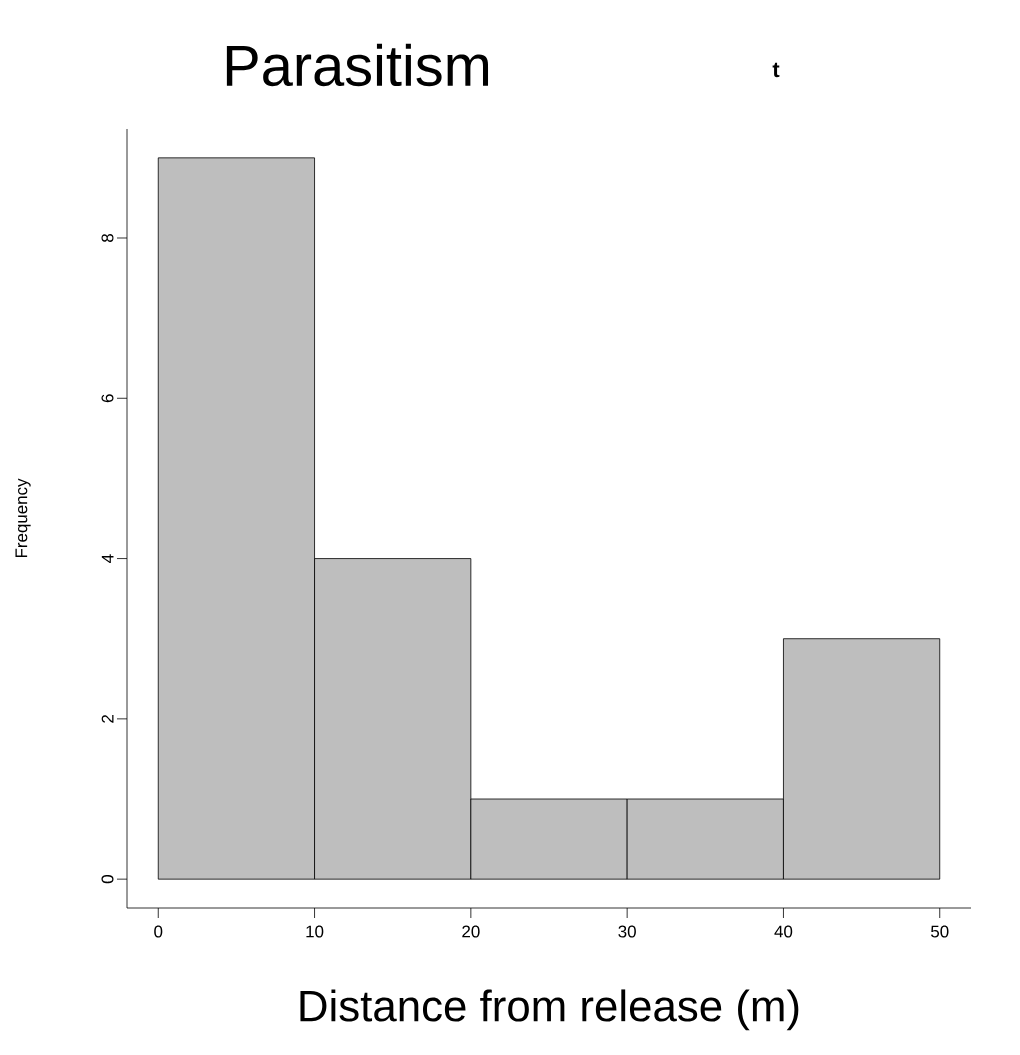 This screenshot has width=1020, height=1055. I want to click on x-tick-label: 50, so click(940, 931).